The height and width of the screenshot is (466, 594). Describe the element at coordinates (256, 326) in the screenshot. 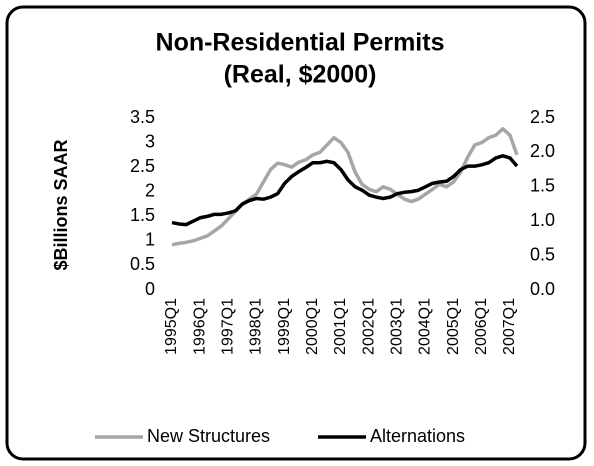

I see `x-tick-label: 1998Q1` at that location.